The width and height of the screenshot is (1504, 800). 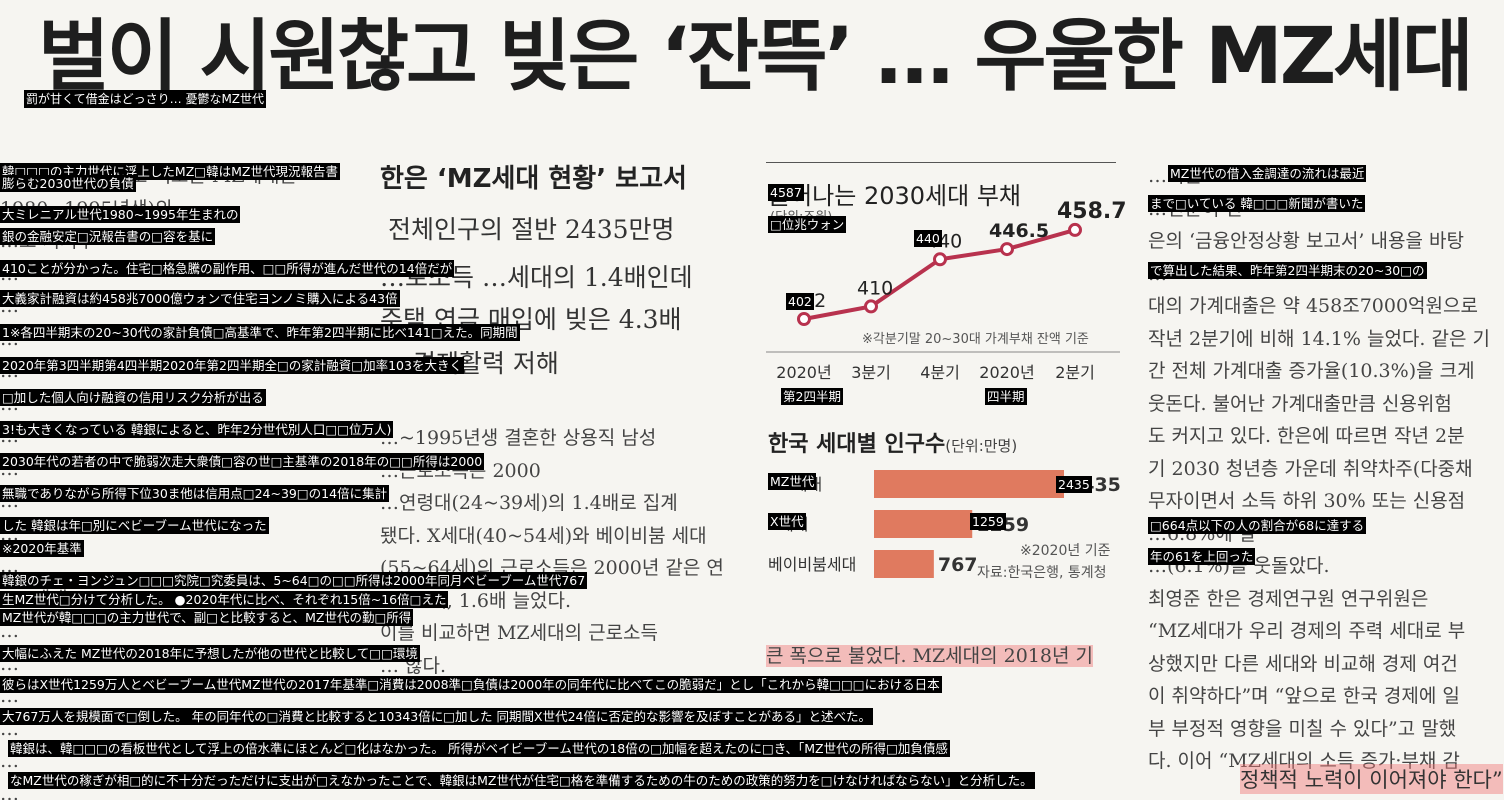 I want to click on article-line: 기 2030 청년층 가운데 취약차주(다중채, so click(x=1310, y=468).